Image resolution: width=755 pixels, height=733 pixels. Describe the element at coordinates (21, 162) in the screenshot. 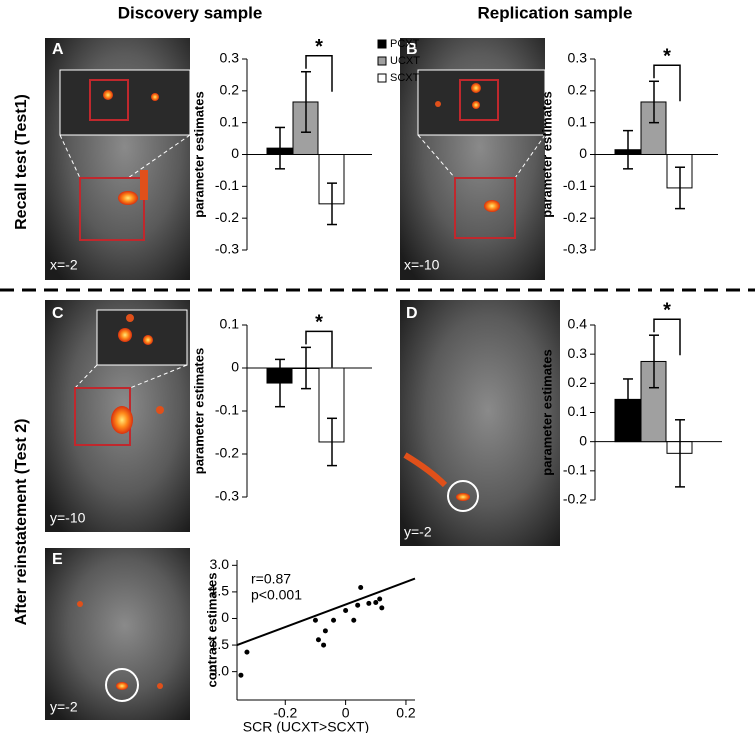

I see `row-title: Recall test (Test1)` at that location.